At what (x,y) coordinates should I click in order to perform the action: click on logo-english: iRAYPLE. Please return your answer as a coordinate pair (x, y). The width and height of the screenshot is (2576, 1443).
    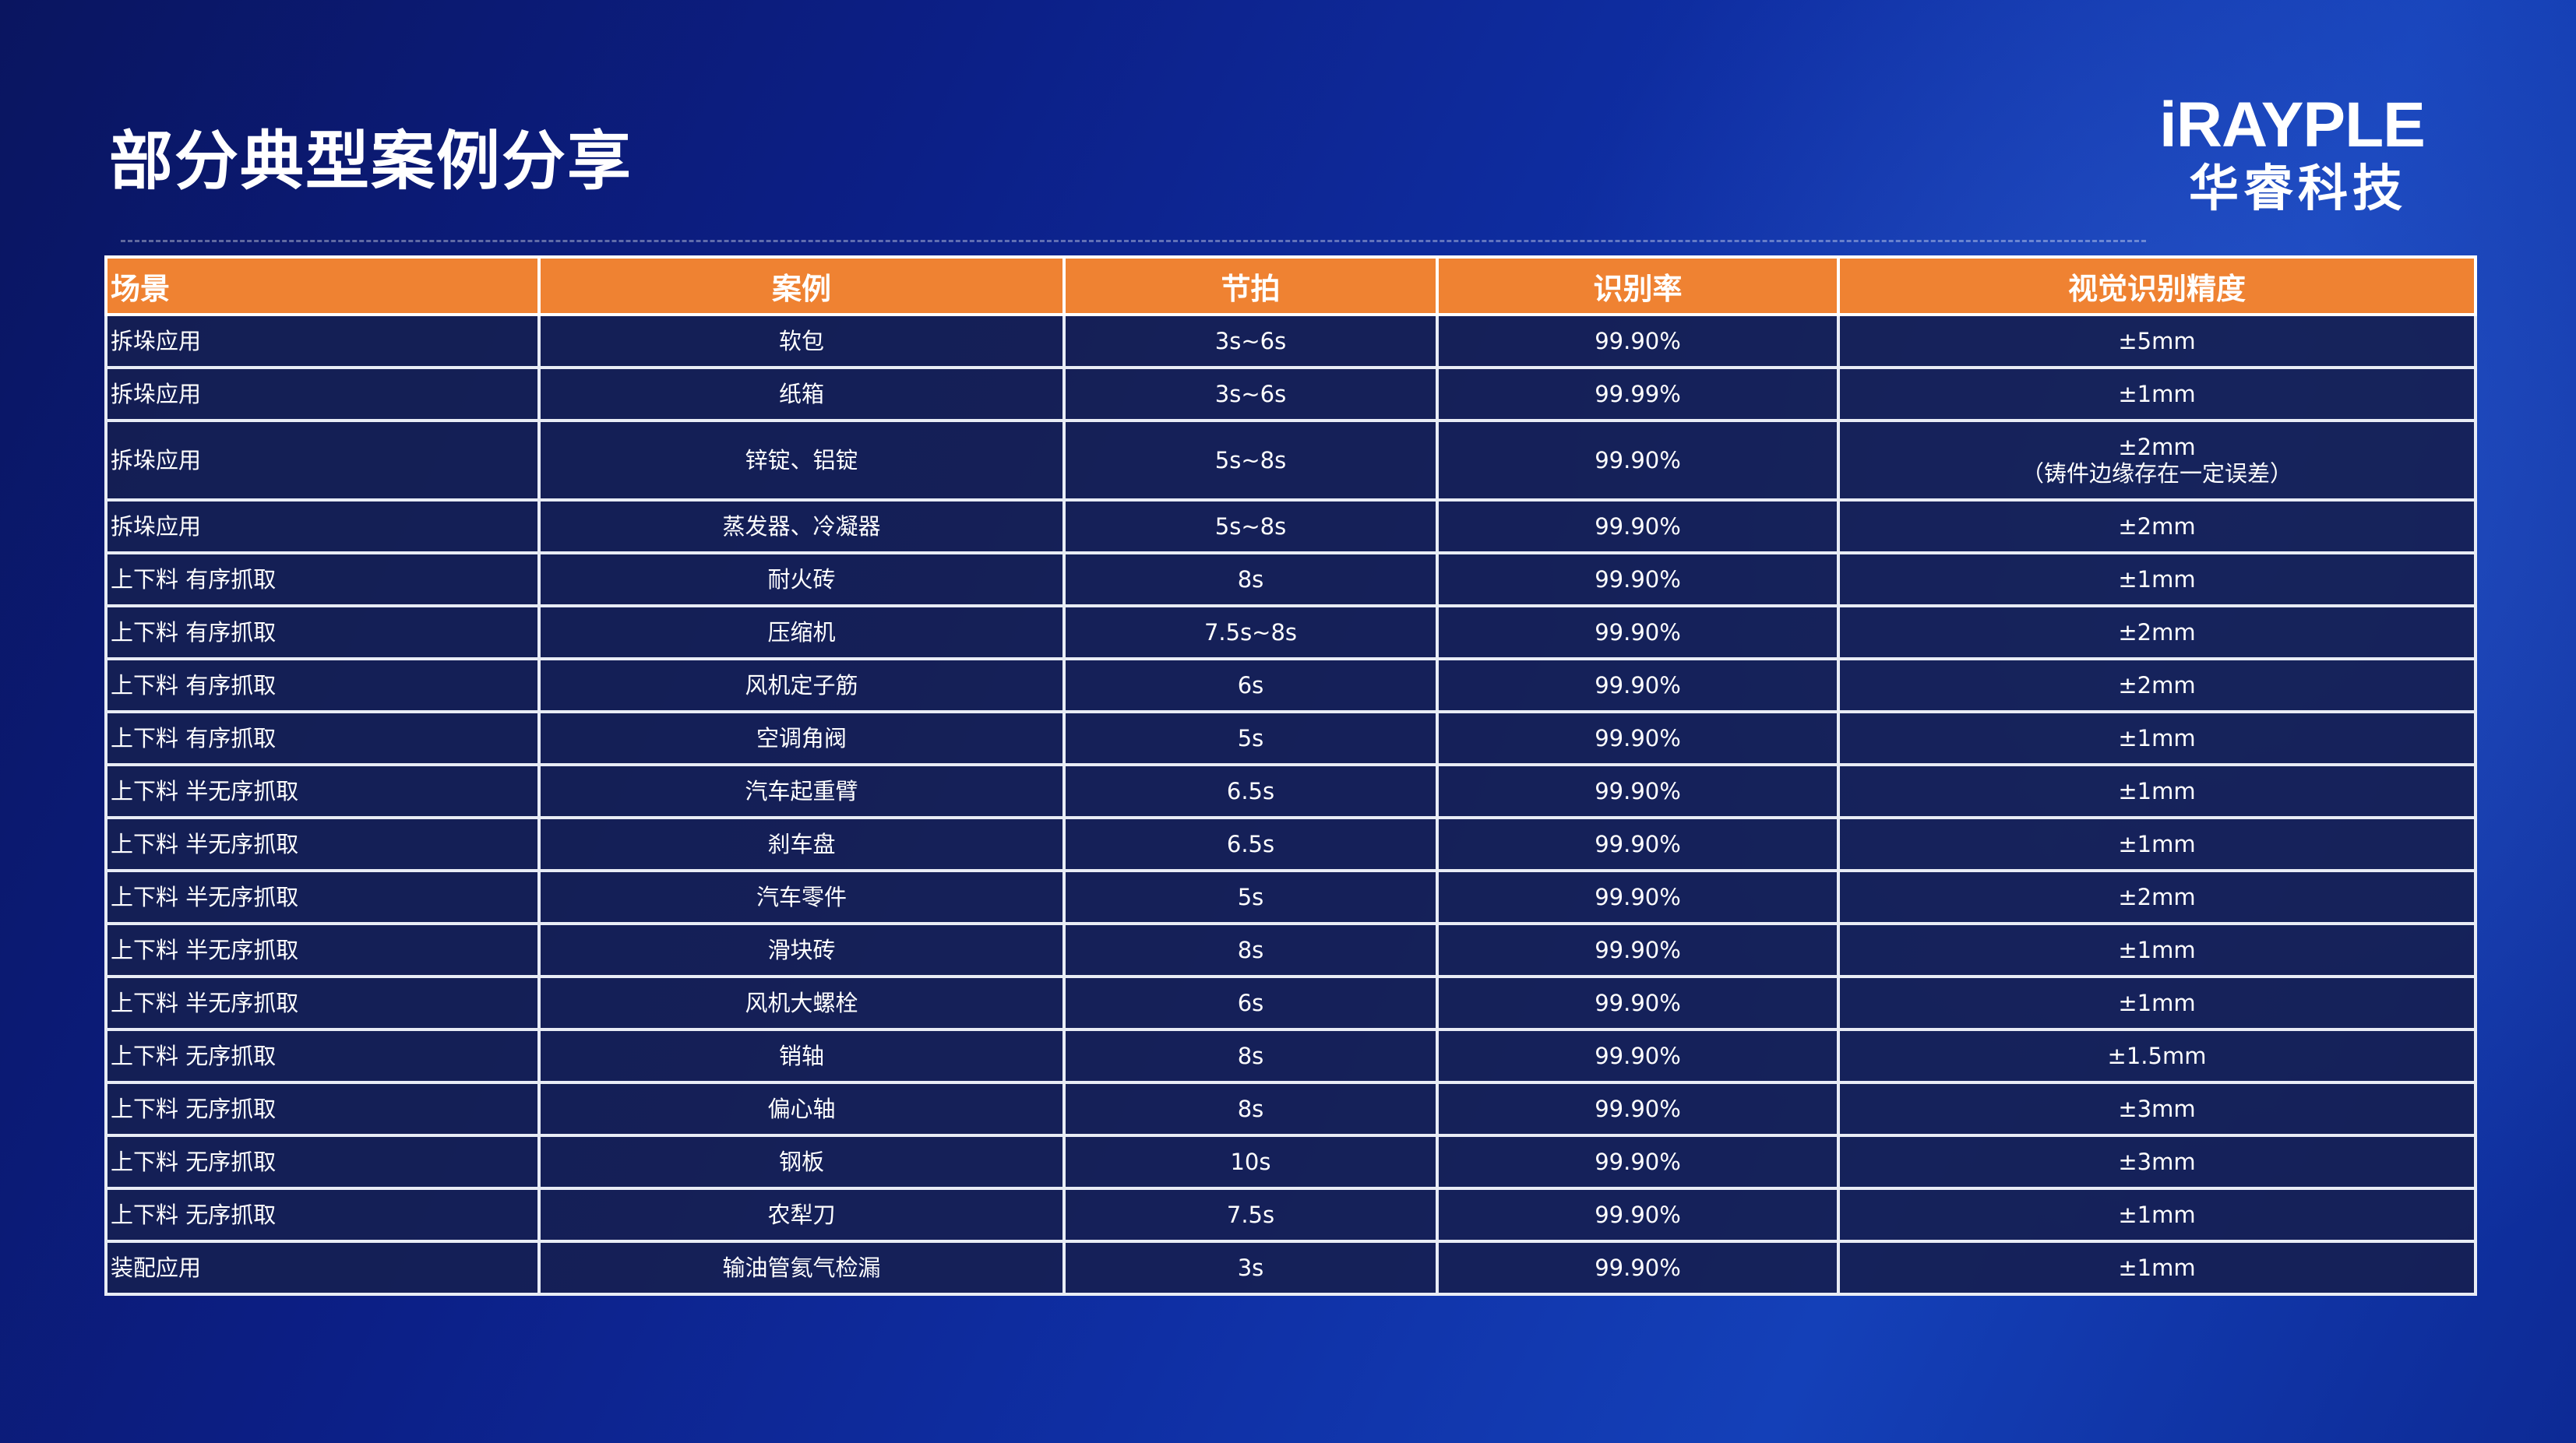
    Looking at the image, I should click on (2292, 125).